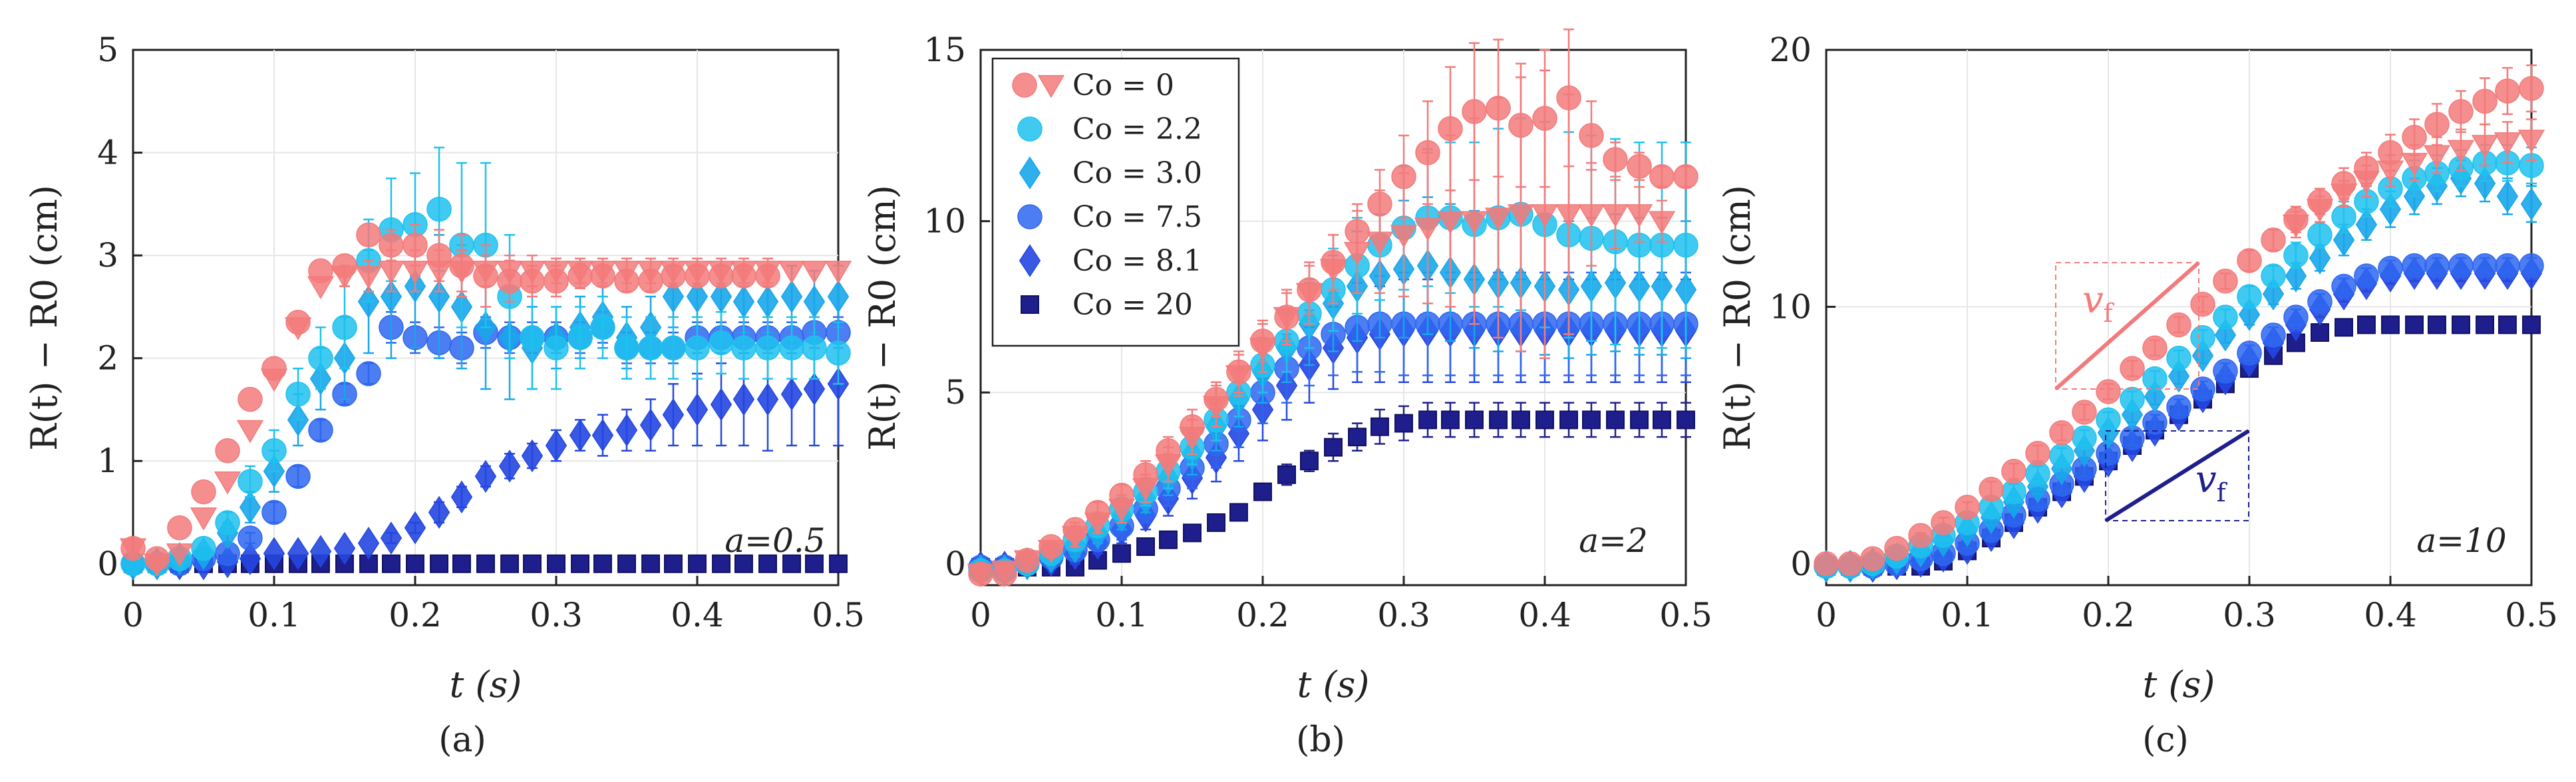 The image size is (2576, 782). Describe the element at coordinates (1110, 261) in the screenshot. I see `legend-entry-co81: Co = 8.1` at that location.